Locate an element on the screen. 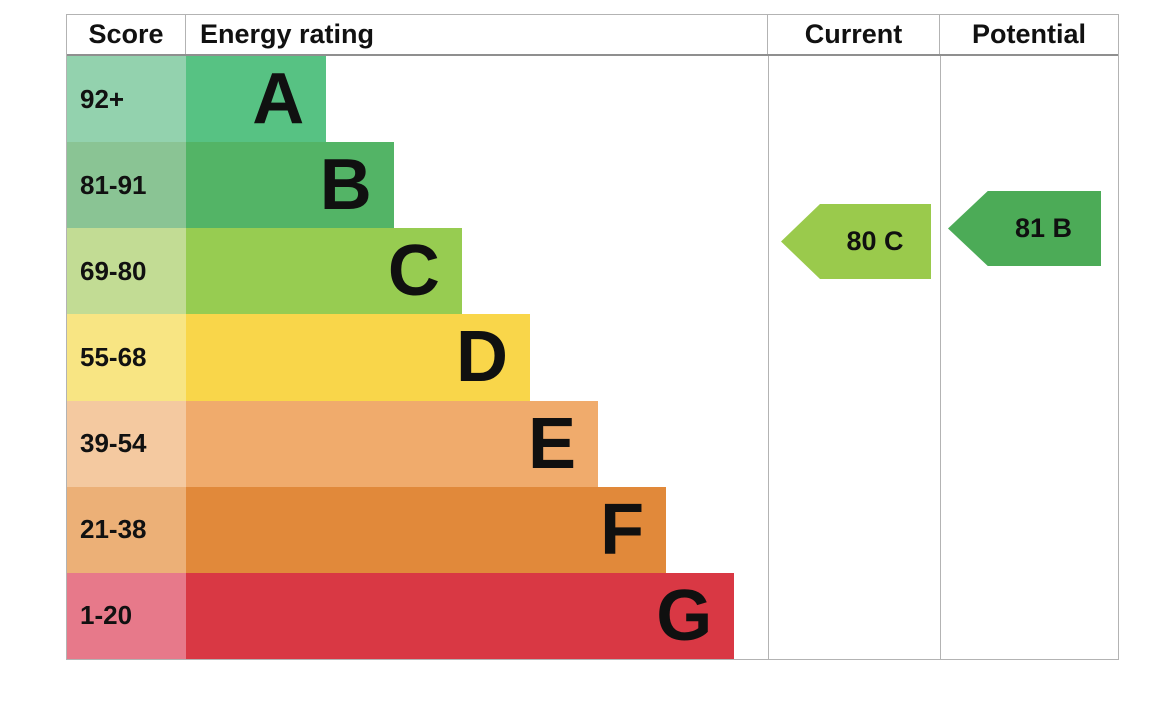 This screenshot has height=722, width=1164. header-score: Score is located at coordinates (126, 34).